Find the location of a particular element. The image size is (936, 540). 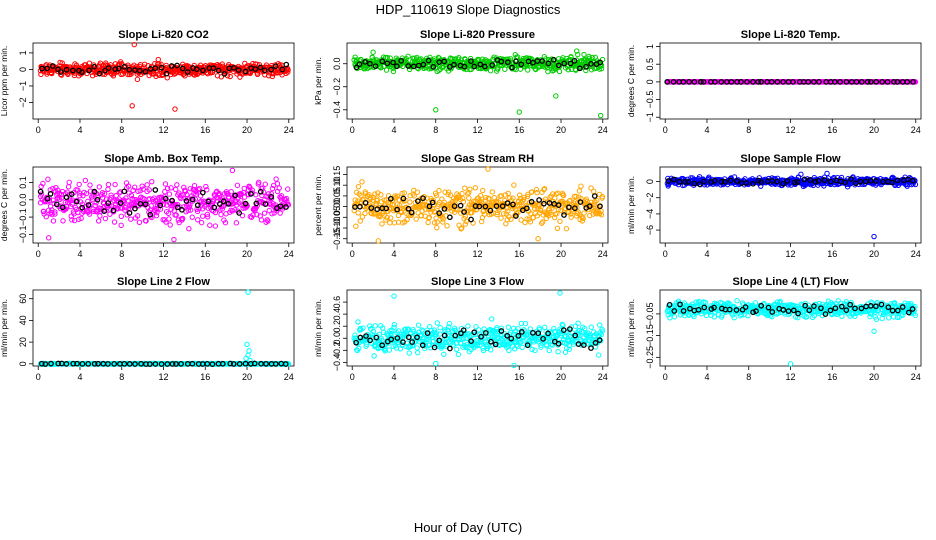

figure-xlabel: Hour of Day (UTC) is located at coordinates (468, 527).